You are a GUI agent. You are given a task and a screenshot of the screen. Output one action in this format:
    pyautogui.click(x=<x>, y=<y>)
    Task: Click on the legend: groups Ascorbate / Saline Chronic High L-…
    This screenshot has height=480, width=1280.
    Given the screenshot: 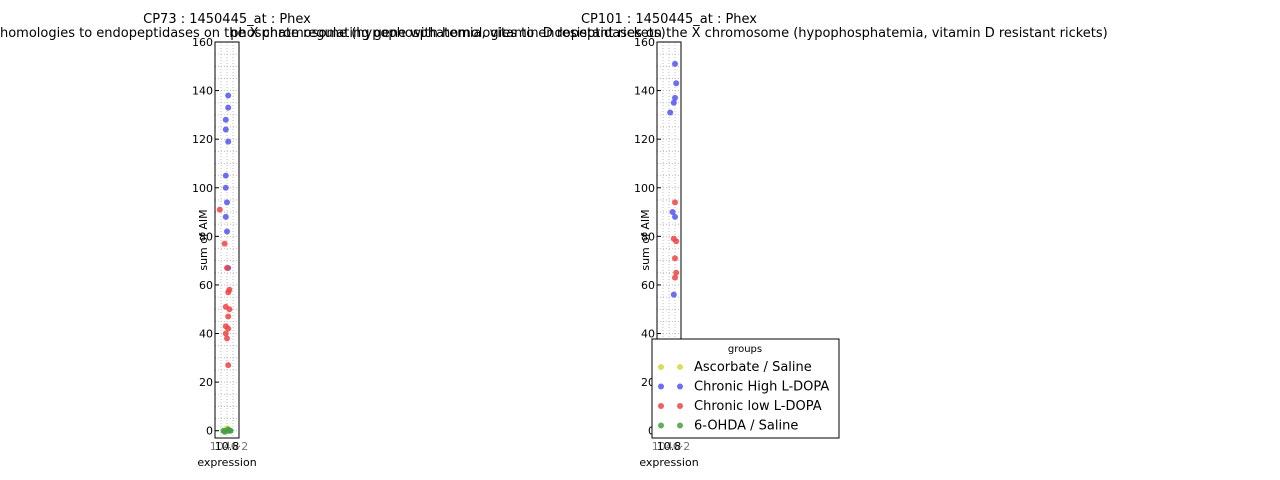 What is the action you would take?
    pyautogui.click(x=745, y=388)
    